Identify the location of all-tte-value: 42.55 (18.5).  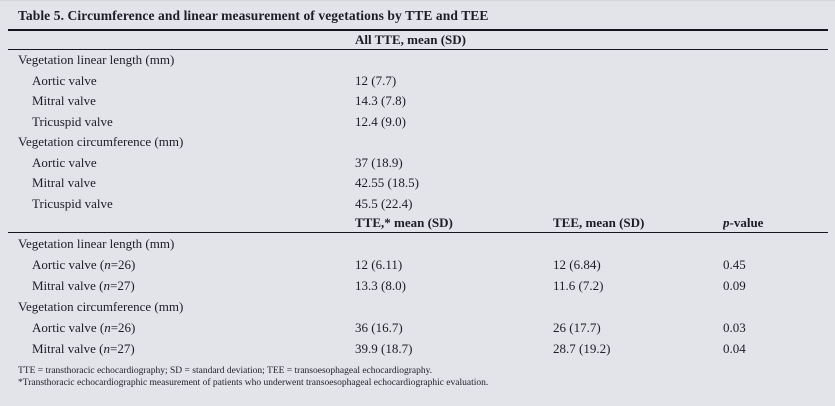
(387, 183).